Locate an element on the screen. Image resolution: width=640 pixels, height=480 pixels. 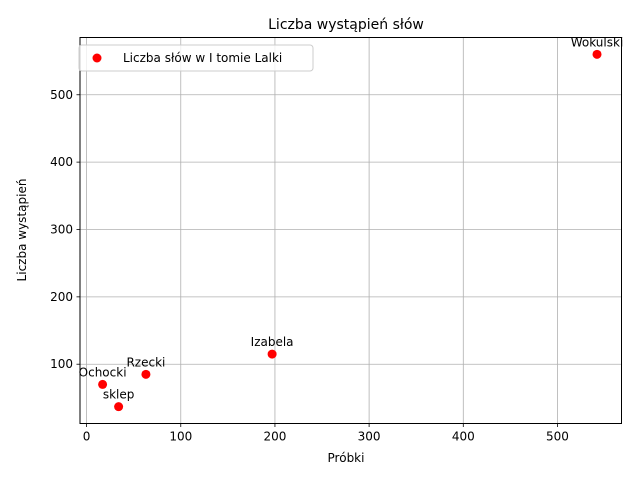
y-axis-label: Liczba wystąpień is located at coordinates (22, 230).